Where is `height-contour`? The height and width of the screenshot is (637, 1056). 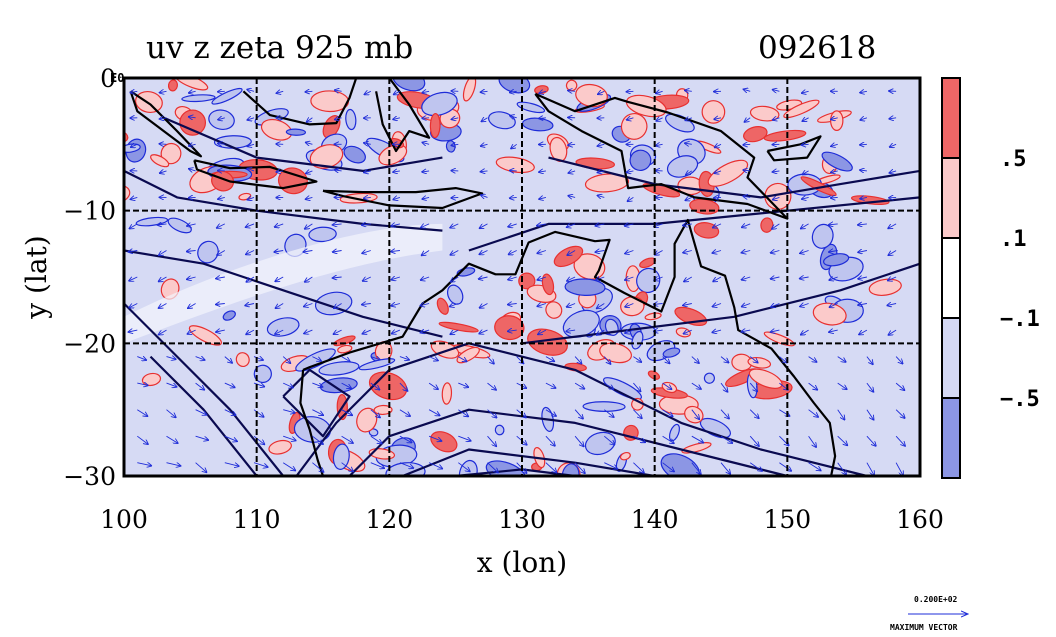
height-contour is located at coordinates (720, 303).